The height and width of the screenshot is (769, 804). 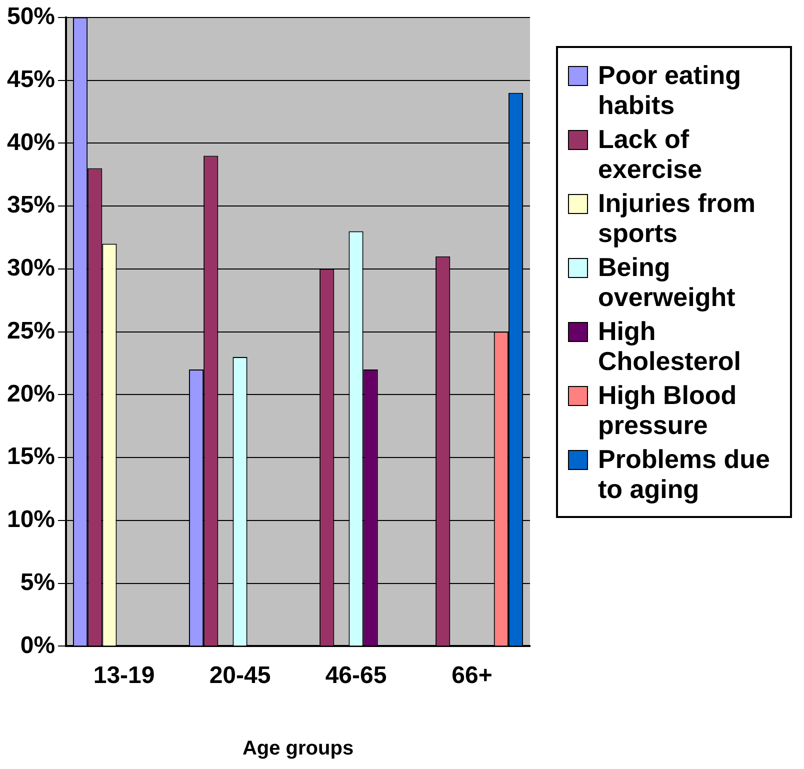 I want to click on legend-label: Poor eating habits, so click(x=670, y=90).